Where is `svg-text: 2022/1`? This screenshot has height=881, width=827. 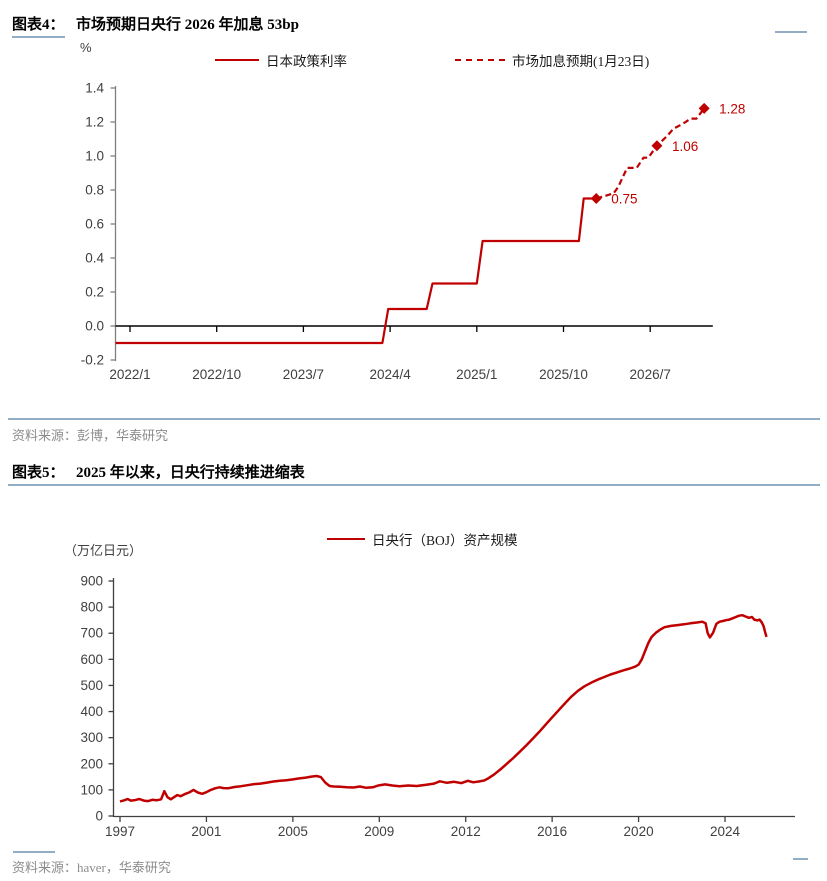 svg-text: 2022/1 is located at coordinates (129, 374).